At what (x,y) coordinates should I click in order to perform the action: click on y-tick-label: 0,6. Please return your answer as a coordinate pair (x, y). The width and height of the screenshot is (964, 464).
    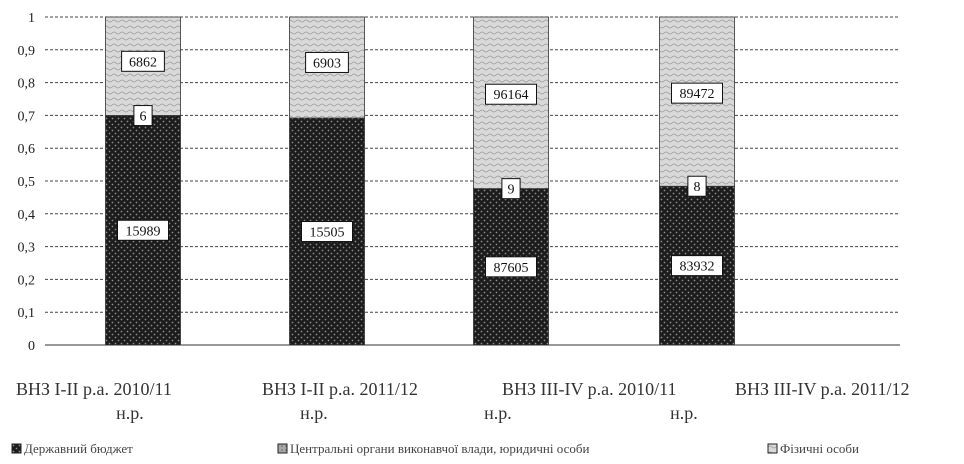
    Looking at the image, I should click on (27, 149).